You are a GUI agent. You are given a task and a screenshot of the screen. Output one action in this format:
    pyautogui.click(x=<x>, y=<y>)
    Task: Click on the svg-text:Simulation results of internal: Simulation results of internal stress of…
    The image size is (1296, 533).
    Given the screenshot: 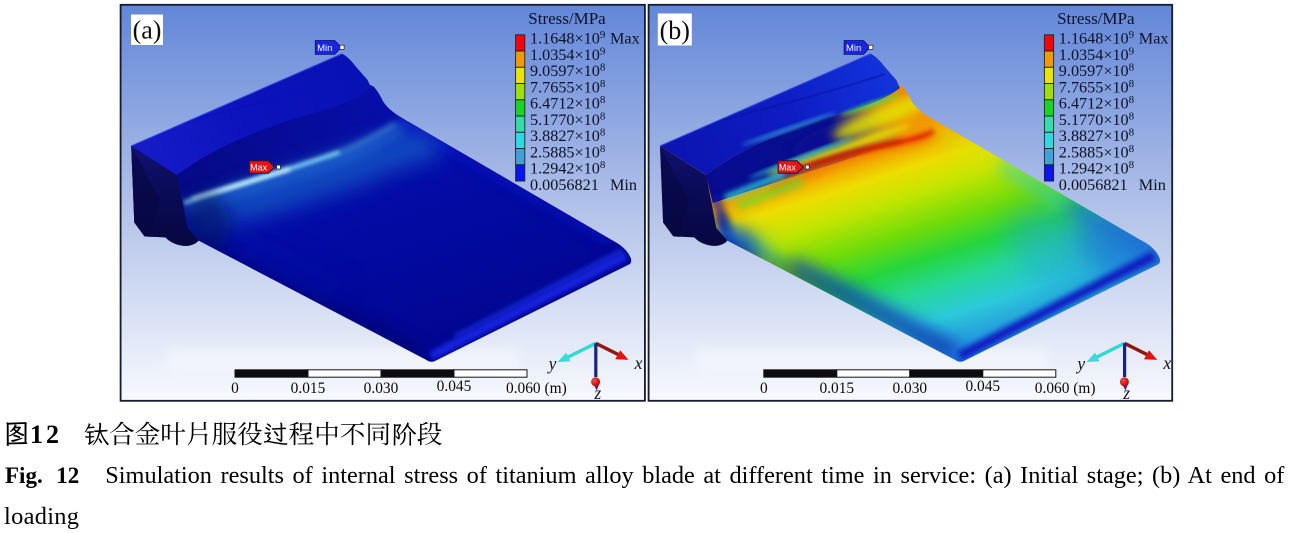 What is the action you would take?
    pyautogui.click(x=695, y=475)
    